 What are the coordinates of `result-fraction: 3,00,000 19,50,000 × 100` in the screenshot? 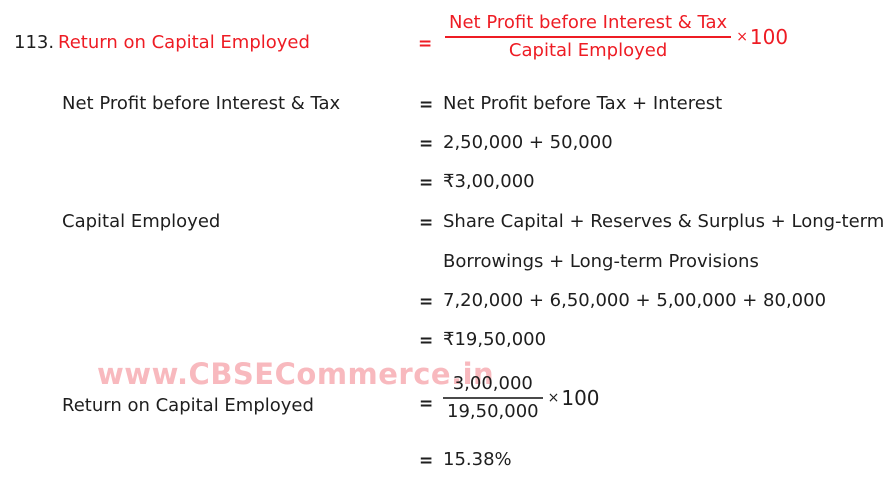 It's located at (521, 398).